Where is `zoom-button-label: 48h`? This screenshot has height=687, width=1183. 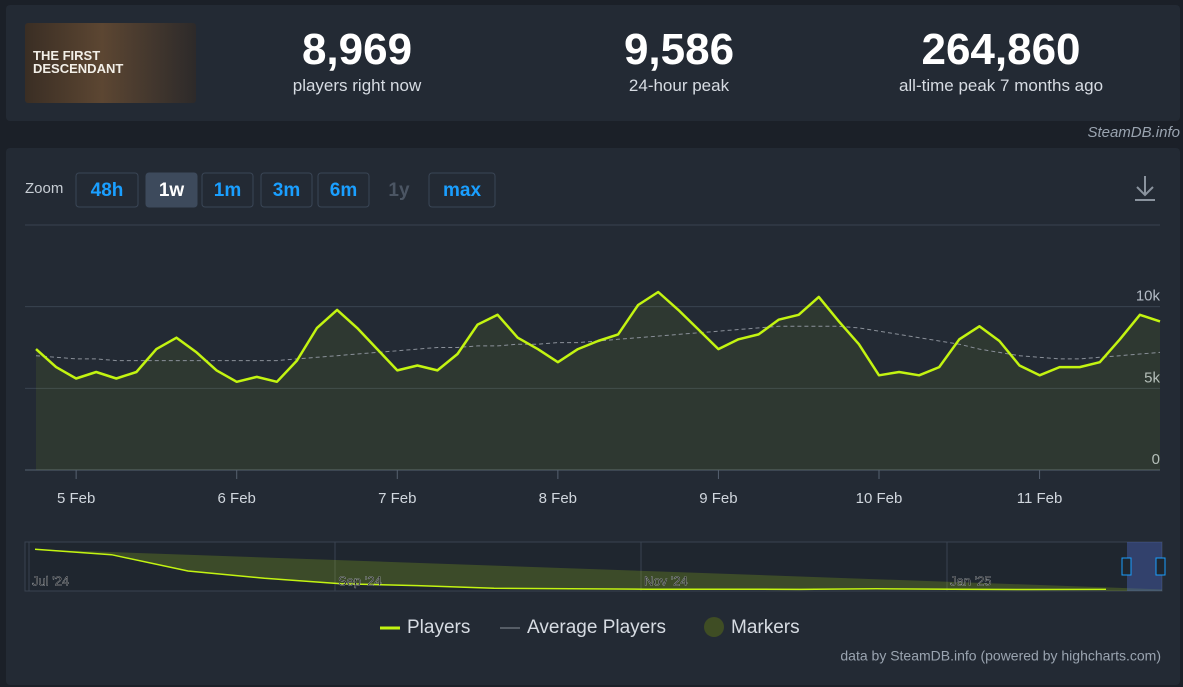 zoom-button-label: 48h is located at coordinates (107, 190).